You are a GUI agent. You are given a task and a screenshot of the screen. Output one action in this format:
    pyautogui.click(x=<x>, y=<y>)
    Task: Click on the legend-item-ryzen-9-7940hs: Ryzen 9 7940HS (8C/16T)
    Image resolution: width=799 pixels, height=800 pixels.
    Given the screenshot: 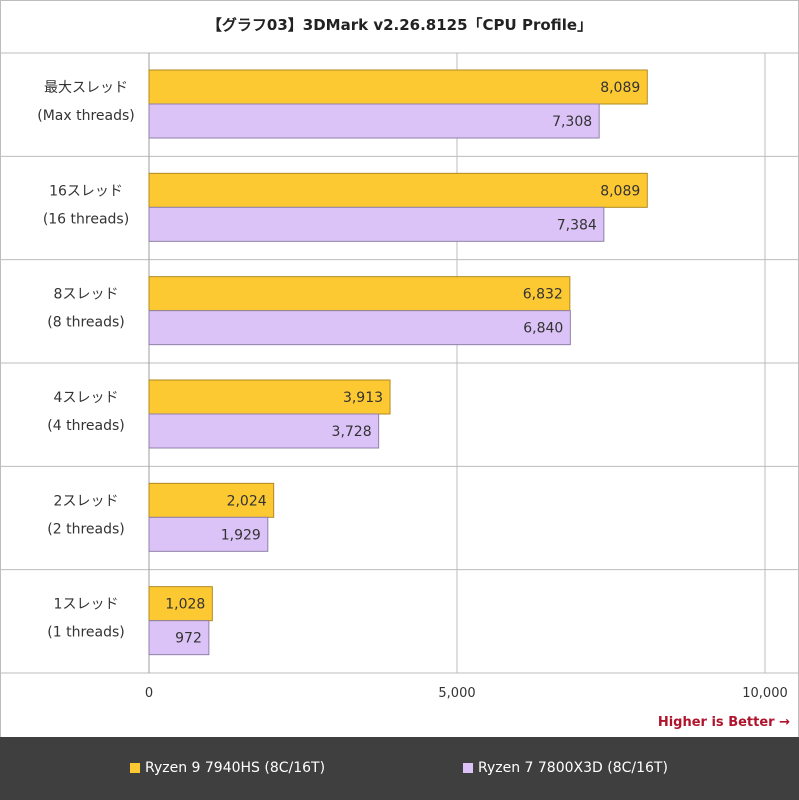 What is the action you would take?
    pyautogui.click(x=227, y=768)
    